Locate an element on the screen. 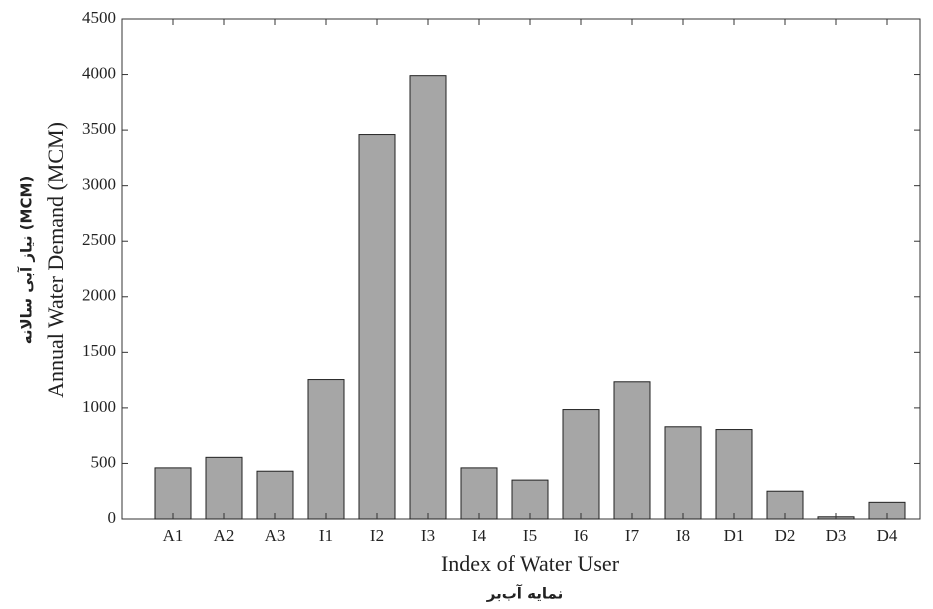 Image resolution: width=933 pixels, height=609 pixels. x-tick-label: I7 is located at coordinates (632, 535).